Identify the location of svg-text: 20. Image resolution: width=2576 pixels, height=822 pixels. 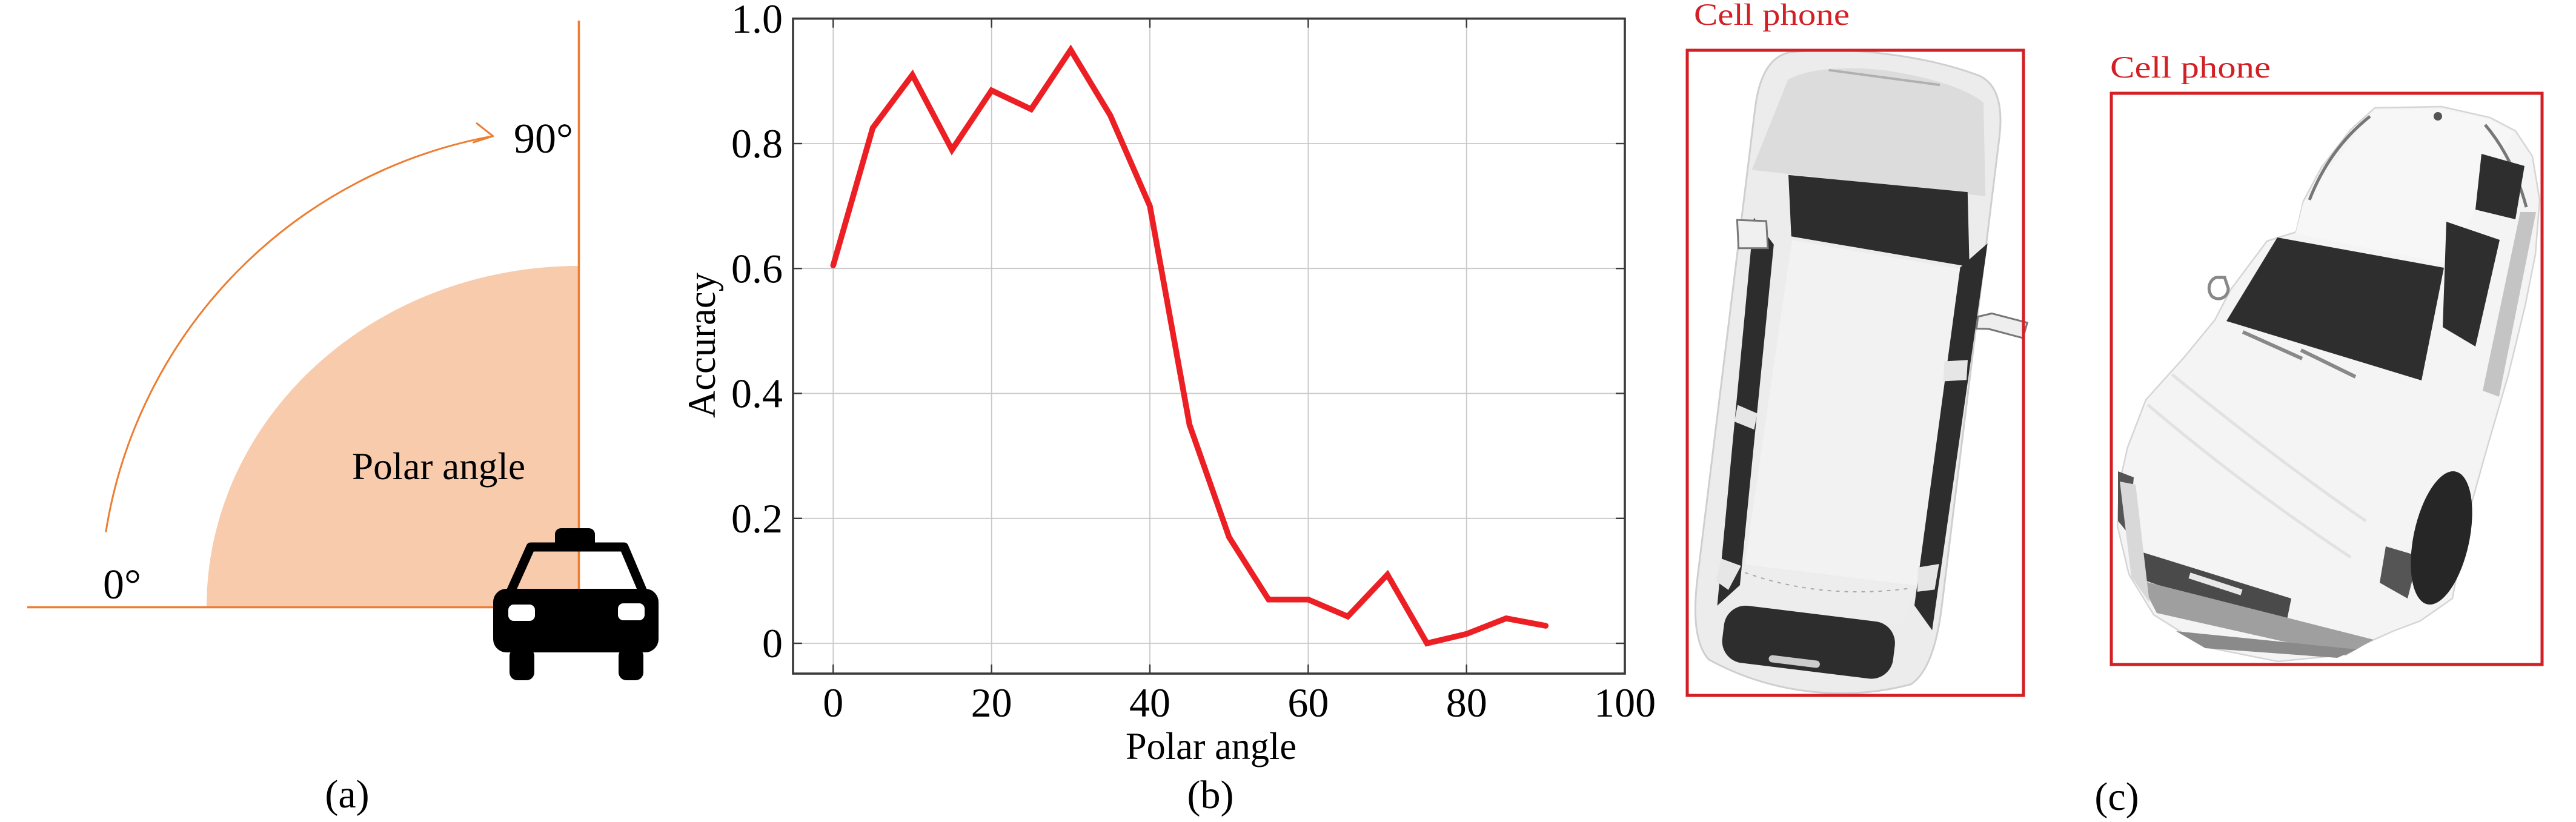
(992, 703).